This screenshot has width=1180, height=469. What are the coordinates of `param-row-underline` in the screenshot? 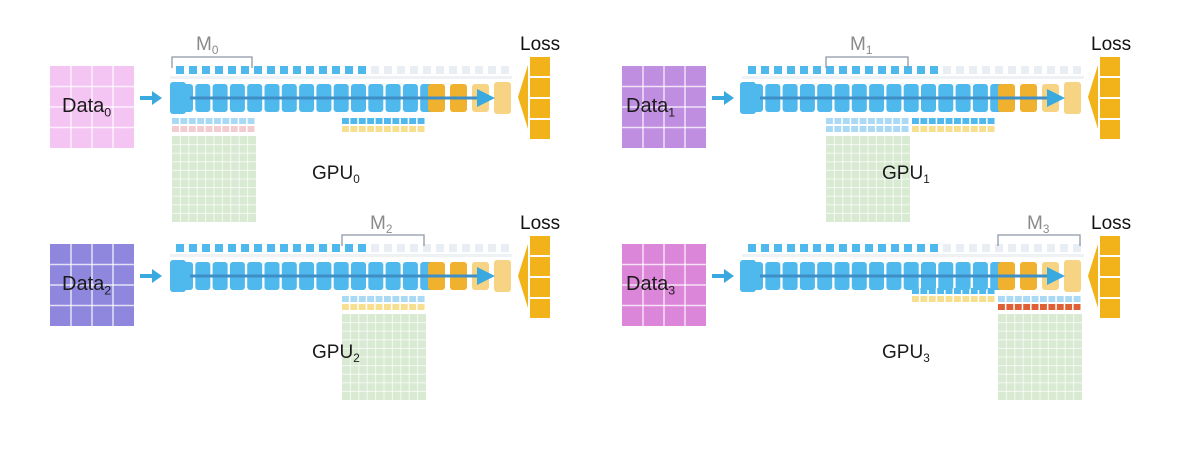 It's located at (341, 255).